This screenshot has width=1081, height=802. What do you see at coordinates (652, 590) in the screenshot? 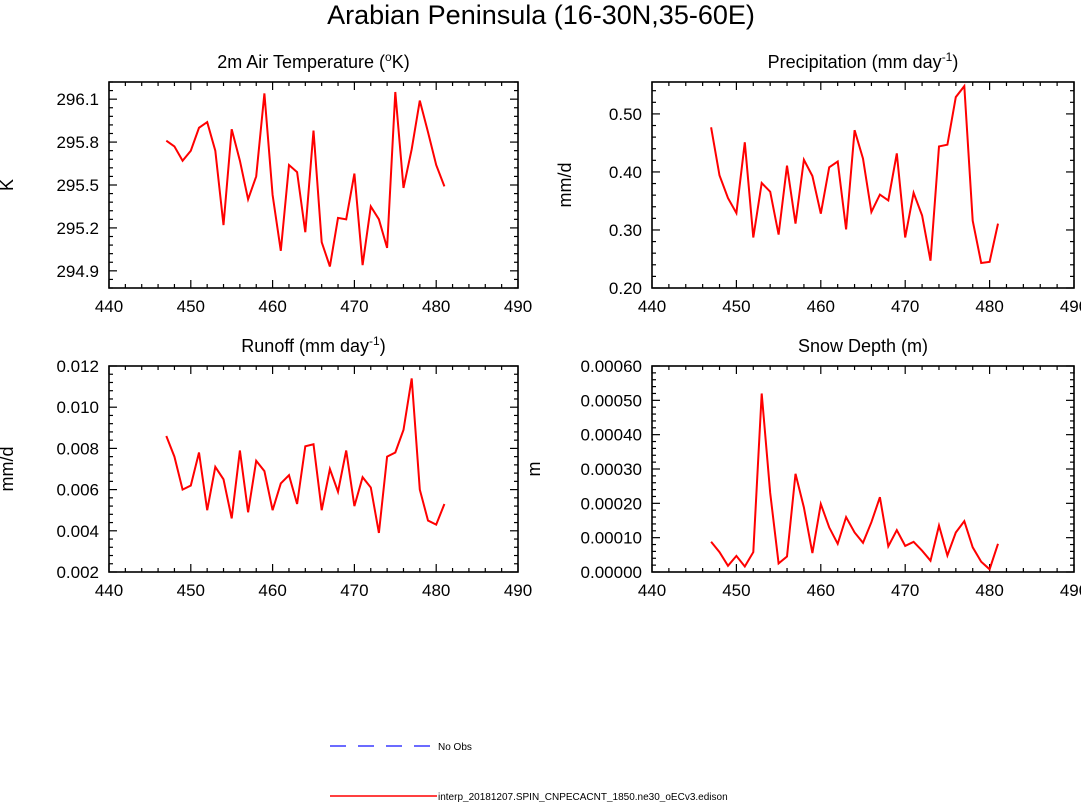
I see `panel-4-x-tick-label: 440` at bounding box center [652, 590].